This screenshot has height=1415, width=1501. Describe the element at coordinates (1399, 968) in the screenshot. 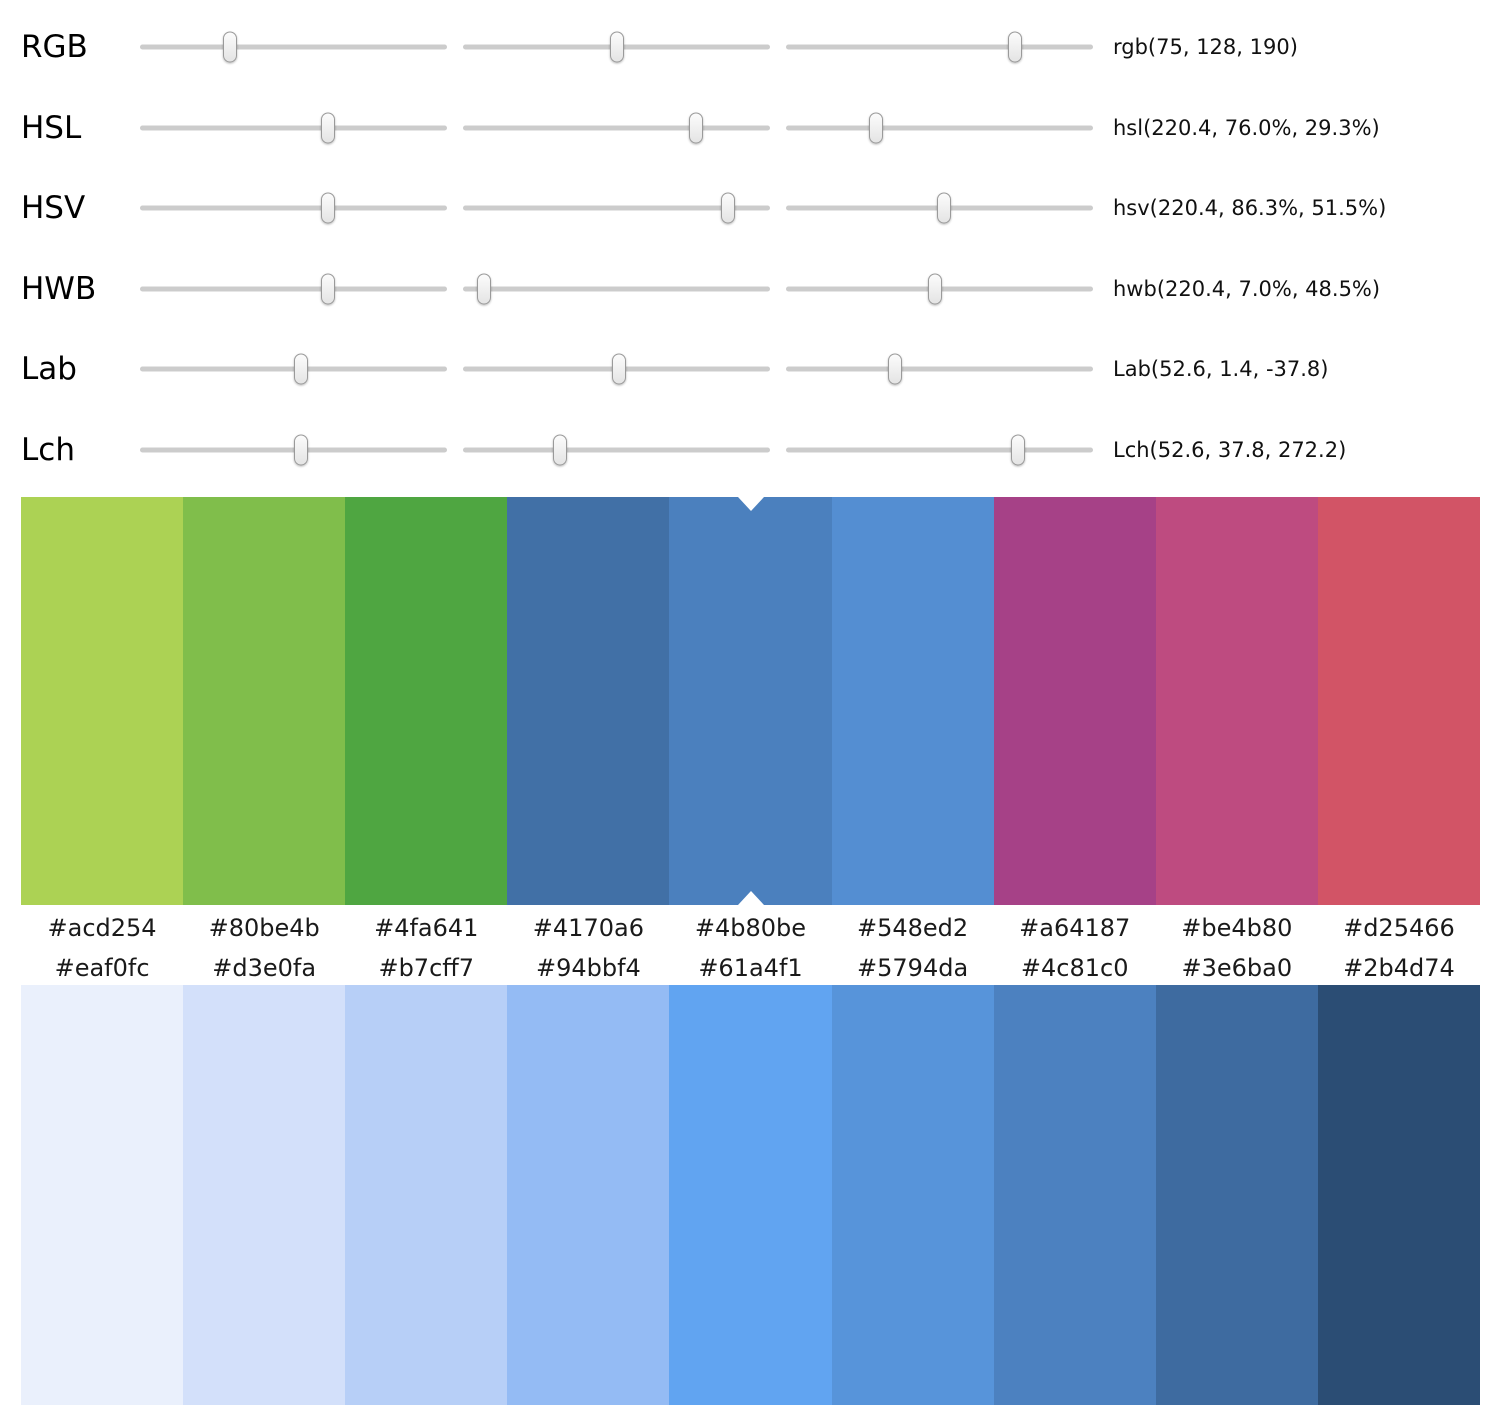

I see `swatch-hex-label: #2b4d74` at that location.